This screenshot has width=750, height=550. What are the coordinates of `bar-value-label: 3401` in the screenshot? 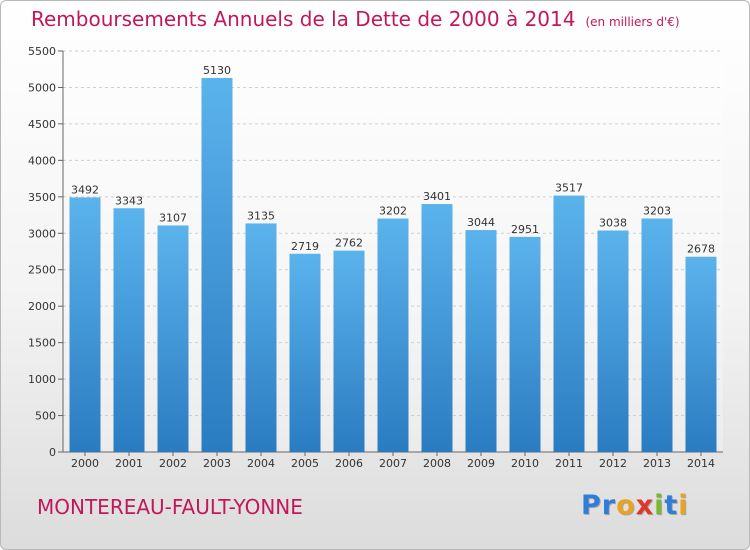 It's located at (437, 196).